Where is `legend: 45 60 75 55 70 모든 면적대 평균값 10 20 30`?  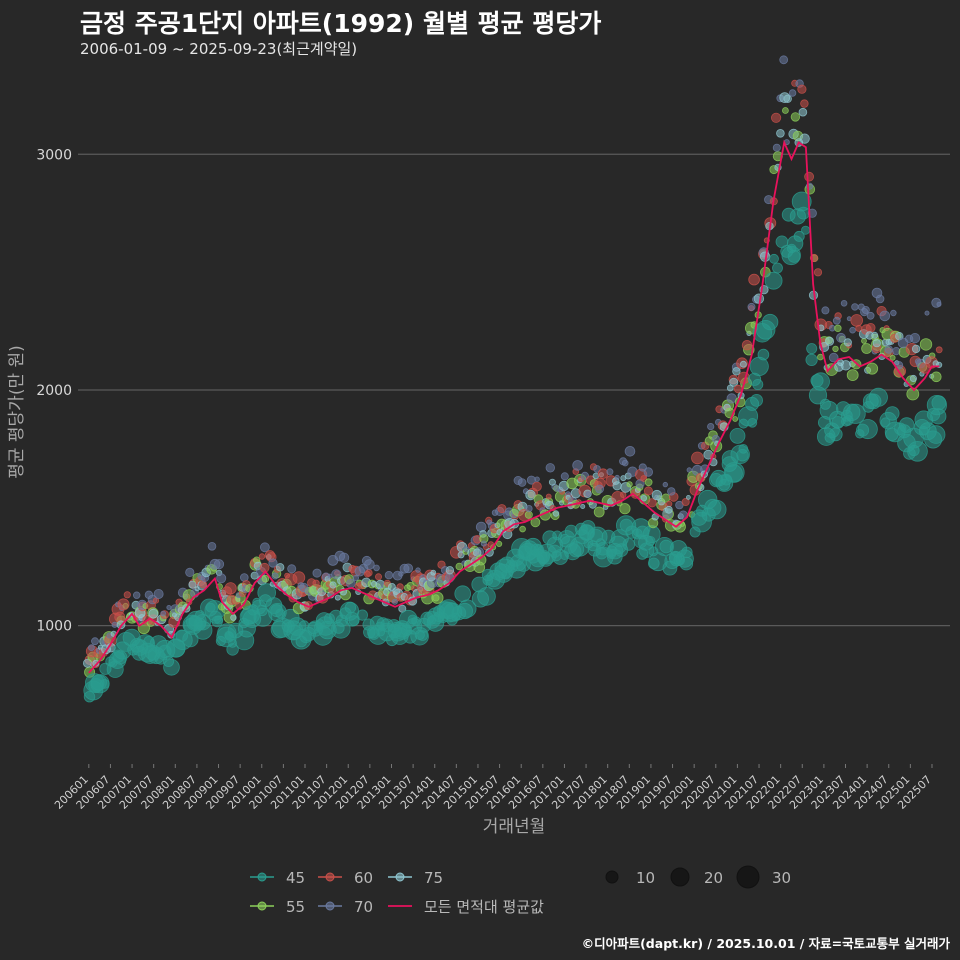 legend: 45 60 75 55 70 모든 면적대 평균값 10 20 30 is located at coordinates (520, 890).